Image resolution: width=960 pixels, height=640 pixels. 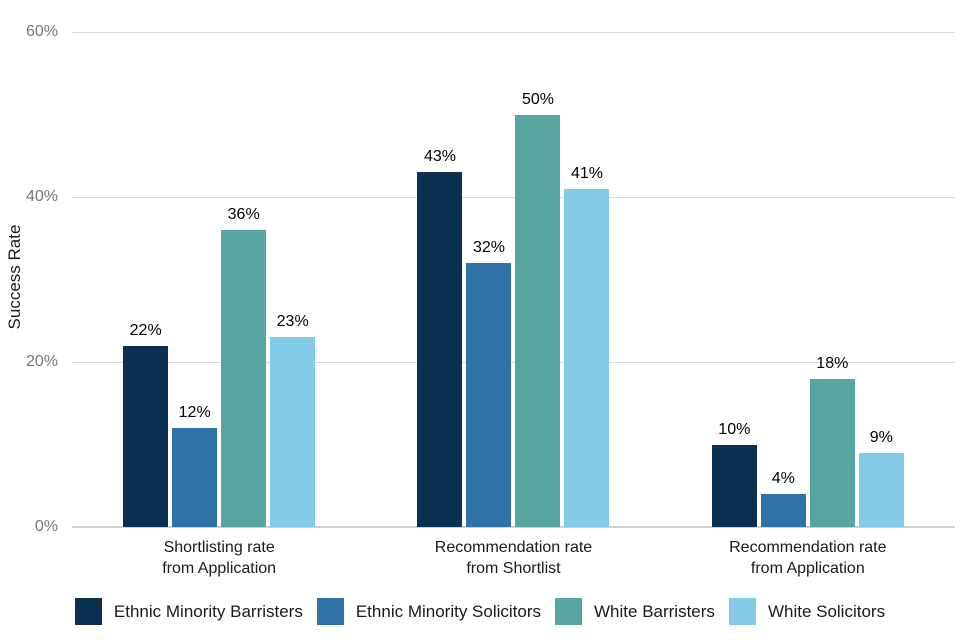 What do you see at coordinates (219, 558) in the screenshot?
I see `category-label: Shortlisting rate from Application` at bounding box center [219, 558].